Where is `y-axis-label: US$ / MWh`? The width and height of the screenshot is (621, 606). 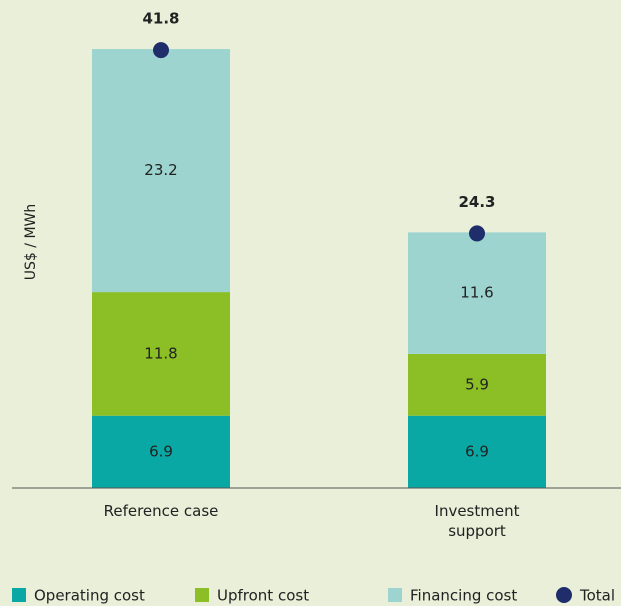
y-axis-label: US$ / MWh is located at coordinates (31, 242).